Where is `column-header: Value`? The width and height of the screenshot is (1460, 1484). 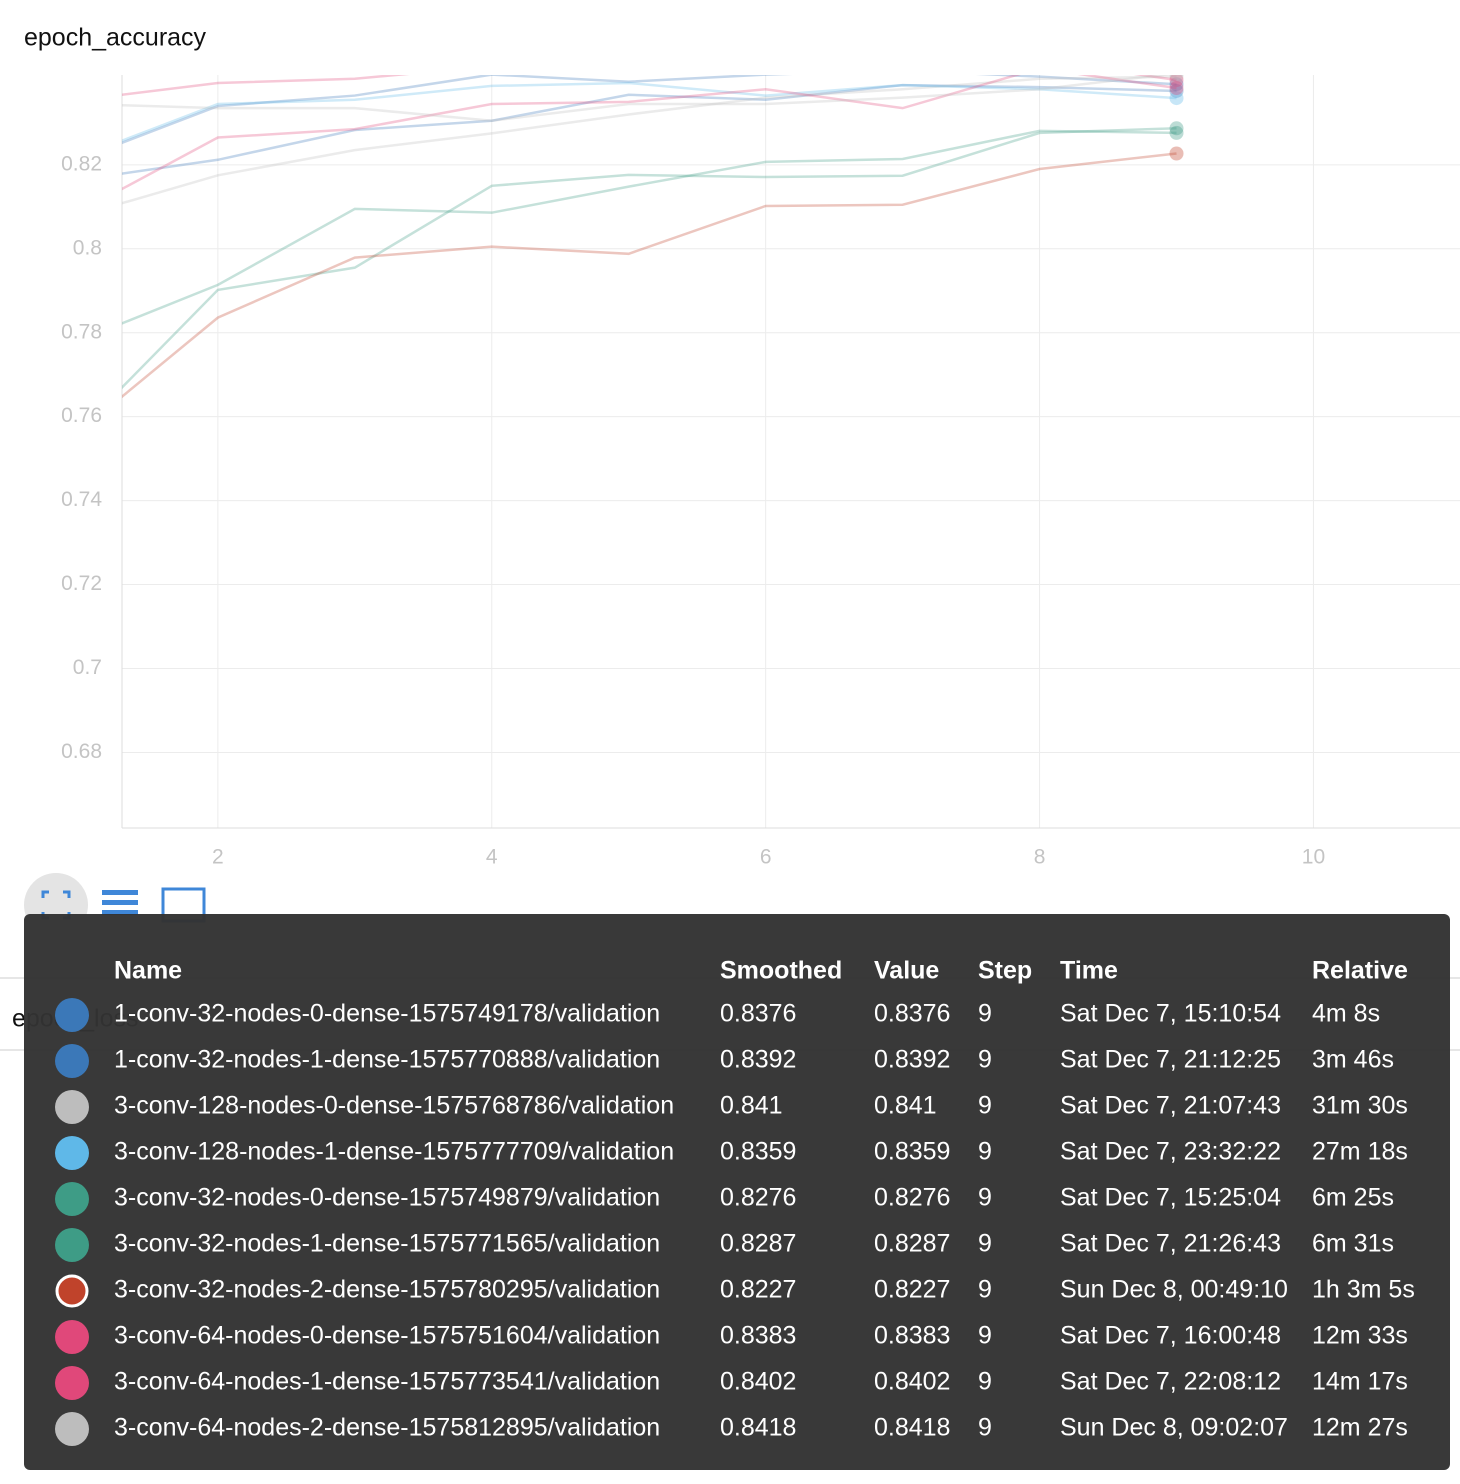
column-header: Value is located at coordinates (906, 971).